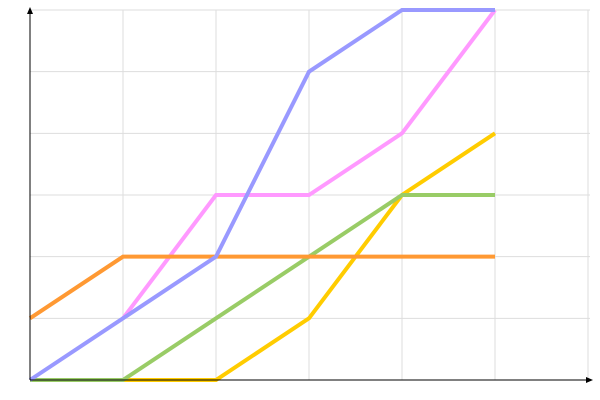 The image size is (600, 400). Describe the element at coordinates (589, 380) in the screenshot. I see `x-axis-arrow-icon` at that location.